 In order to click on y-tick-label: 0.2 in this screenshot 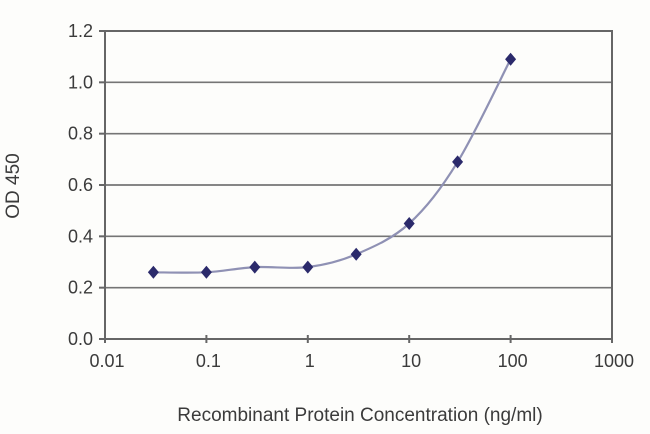, I will do `click(80, 288)`.